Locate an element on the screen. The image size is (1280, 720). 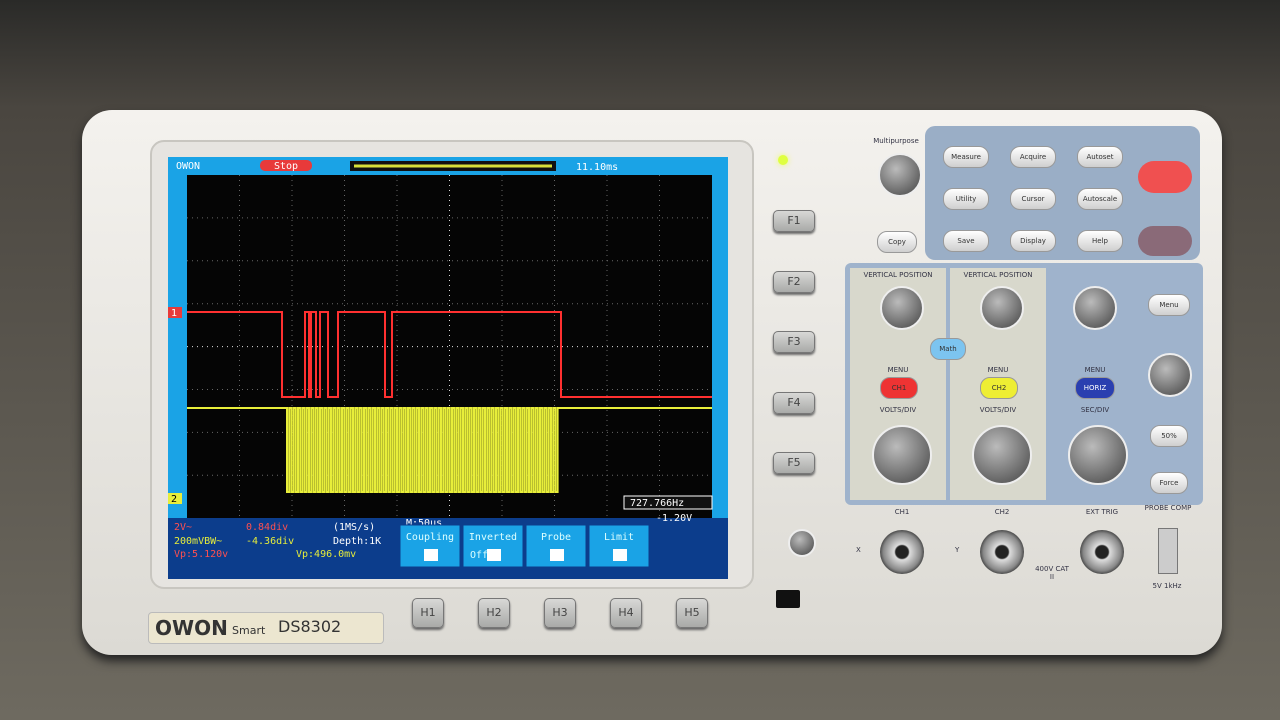
usb-port is located at coordinates (788, 599).